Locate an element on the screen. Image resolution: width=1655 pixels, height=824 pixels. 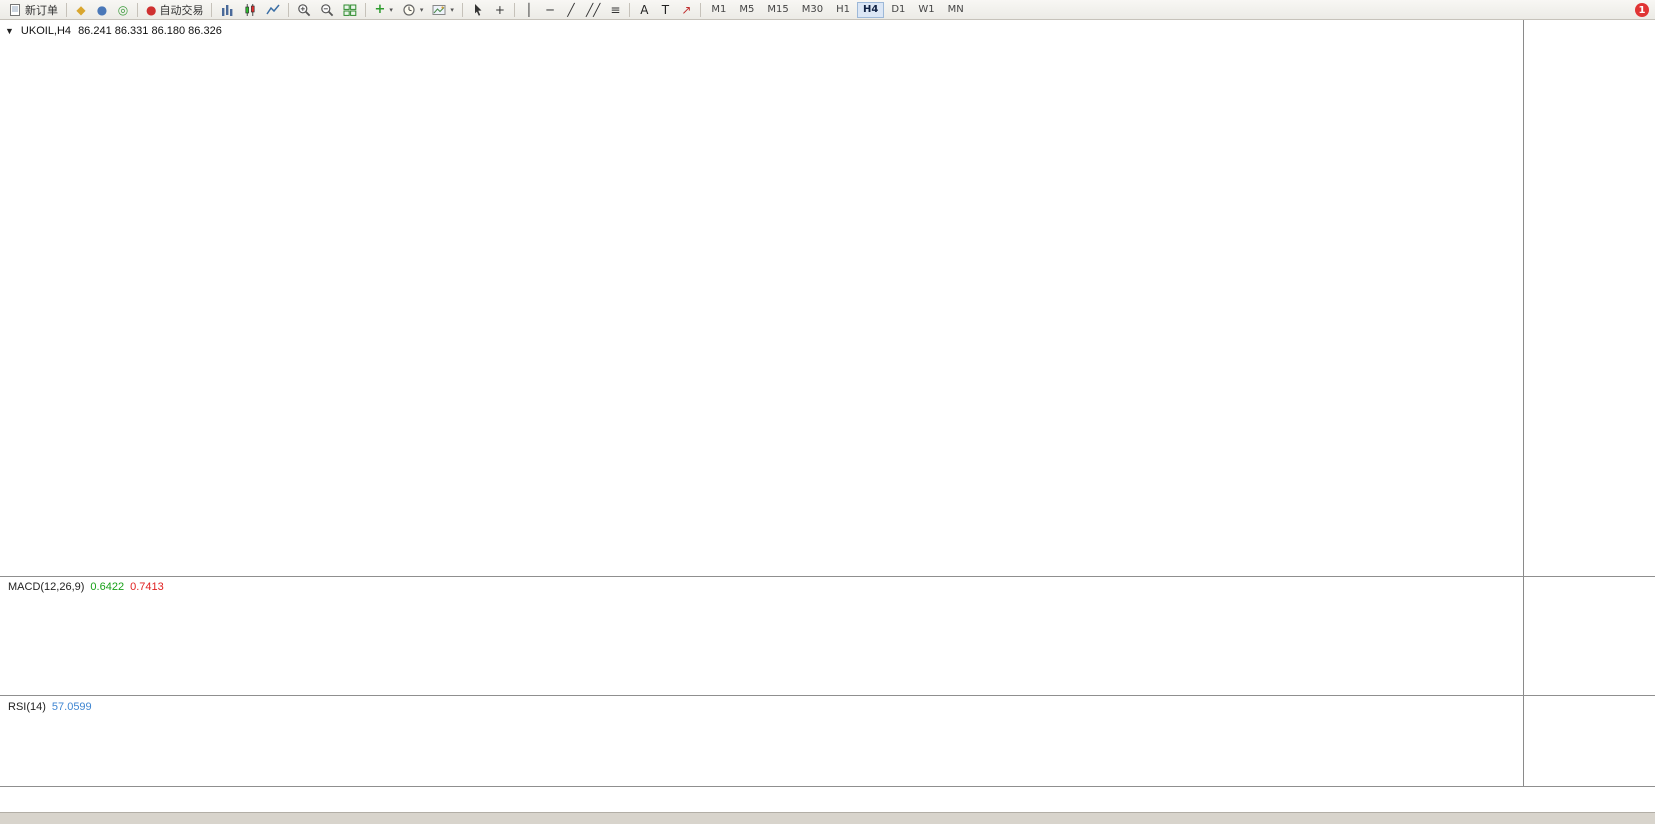
vertical-line-icon: │ is located at coordinates (529, 9).